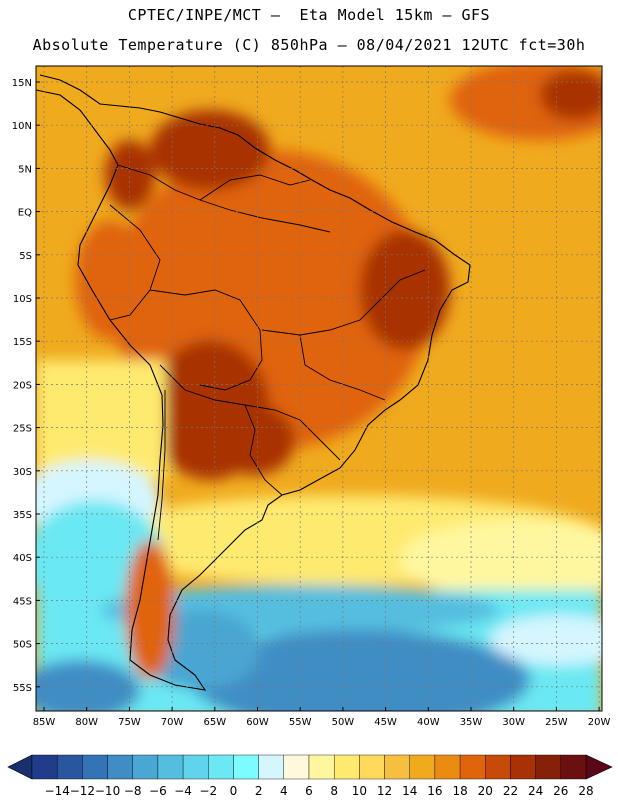  What do you see at coordinates (359, 791) in the screenshot?
I see `colorbar-label: 10` at bounding box center [359, 791].